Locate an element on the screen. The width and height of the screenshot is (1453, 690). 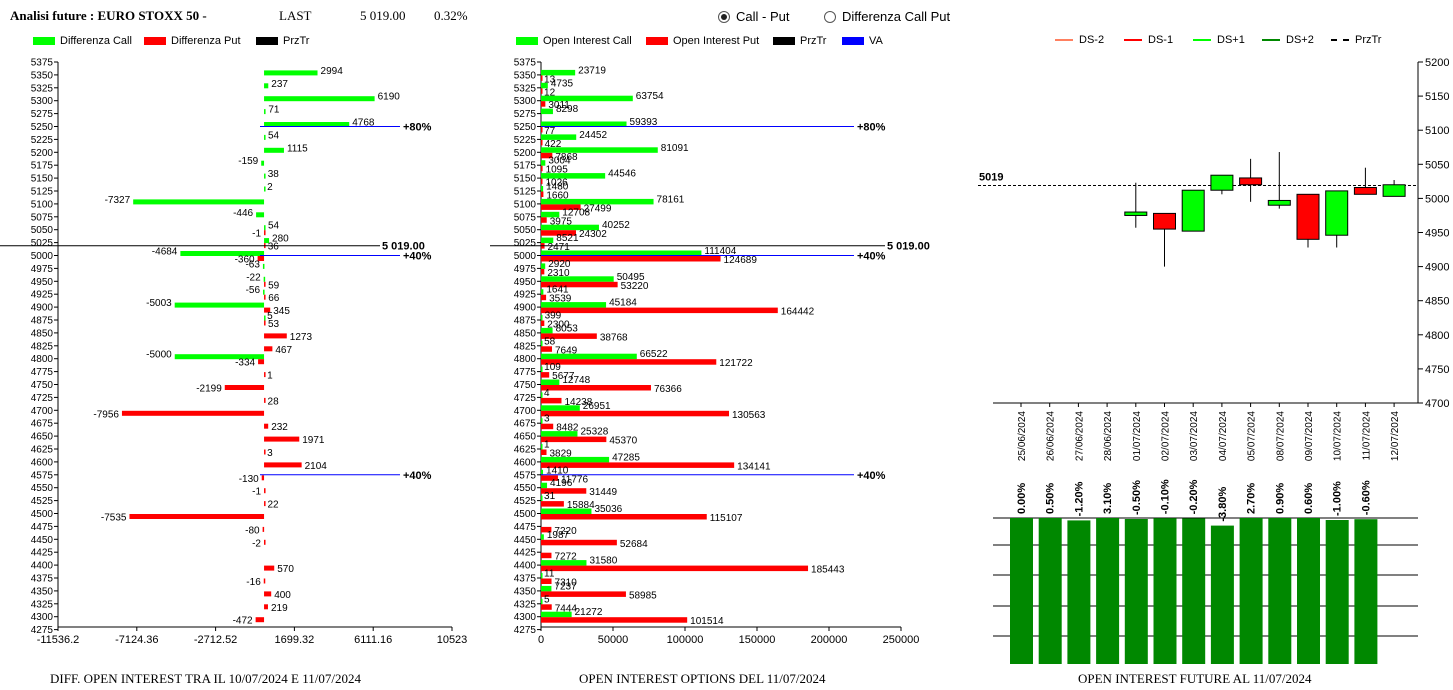
put-oi-label: 1095 is located at coordinates (557, 170).